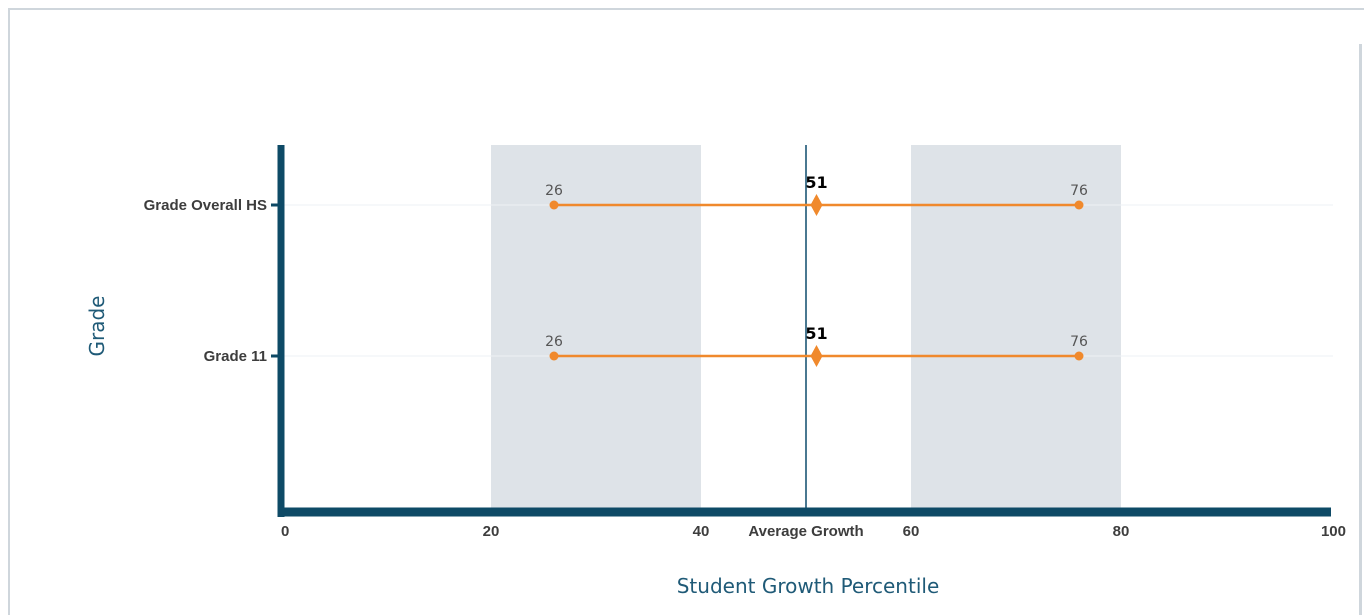  What do you see at coordinates (285, 531) in the screenshot?
I see `x-tick-label: 0` at bounding box center [285, 531].